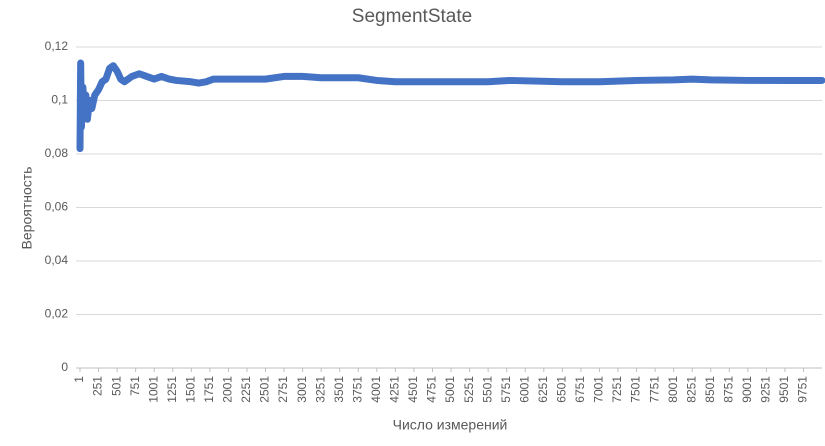 This screenshot has height=446, width=825. I want to click on y-tick-label: 0,12, so click(57, 46).